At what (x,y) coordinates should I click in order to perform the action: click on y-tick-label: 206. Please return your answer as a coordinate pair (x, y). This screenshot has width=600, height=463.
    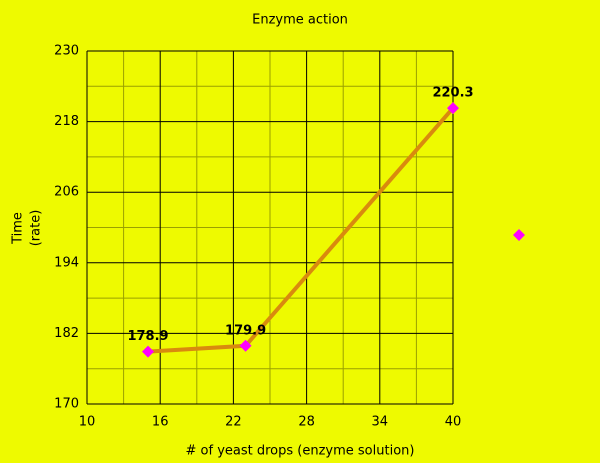
    Looking at the image, I should click on (66, 192).